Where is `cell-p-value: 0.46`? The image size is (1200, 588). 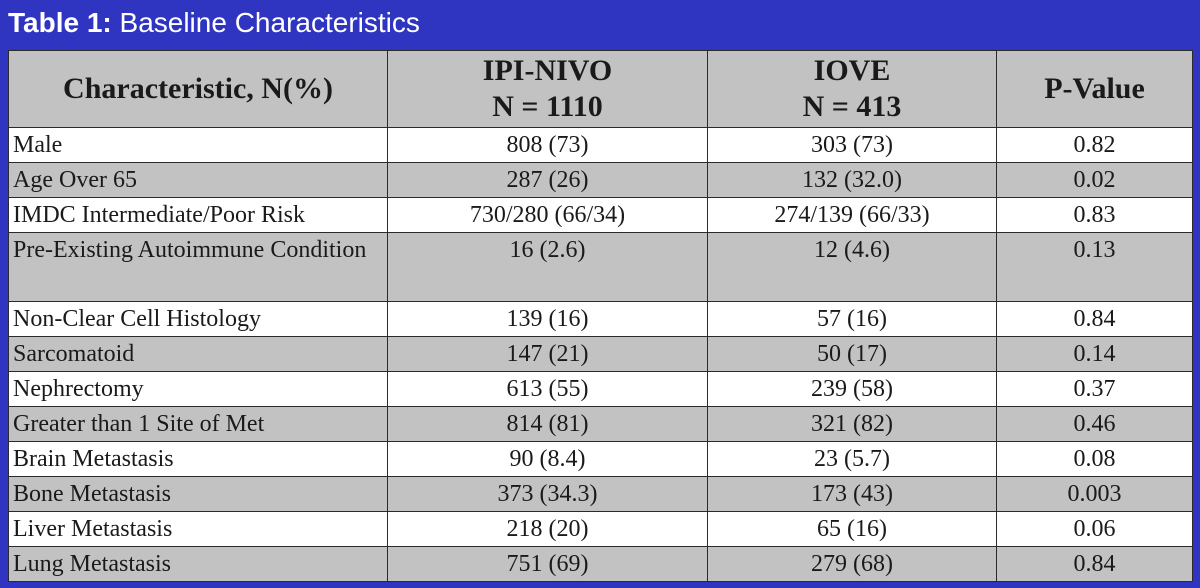 cell-p-value: 0.46 is located at coordinates (1094, 424).